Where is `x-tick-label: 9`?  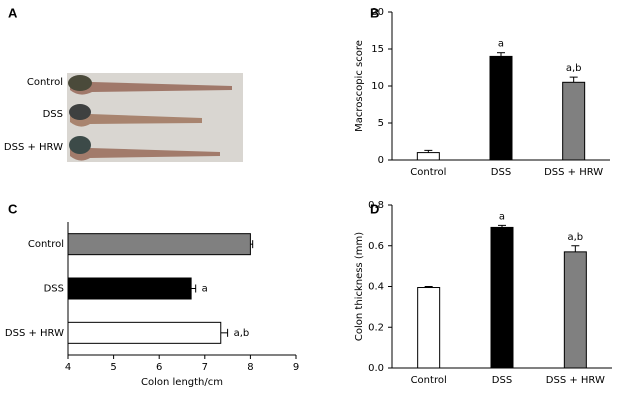
x-tick-label: 9 is located at coordinates (296, 367).